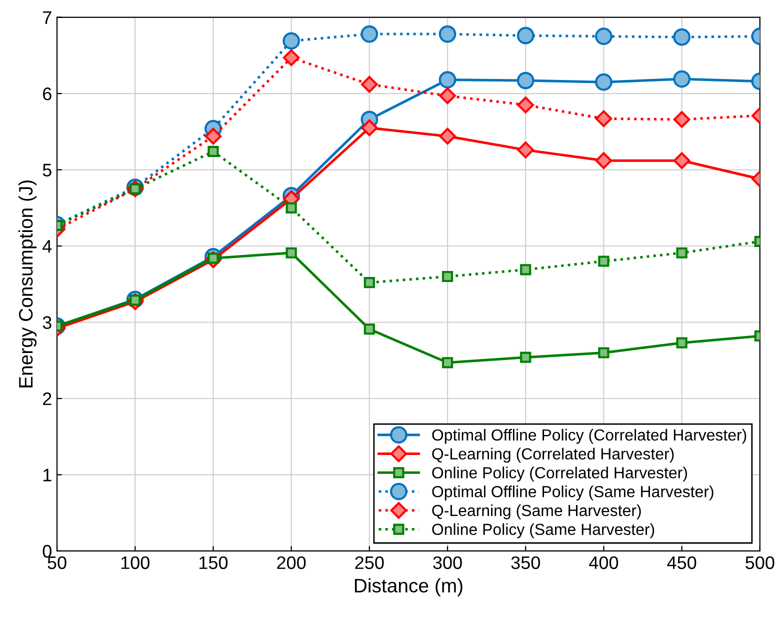 The height and width of the screenshot is (617, 781). What do you see at coordinates (543, 530) in the screenshot?
I see `legend-label: Online Policy (Same Harvester)` at bounding box center [543, 530].